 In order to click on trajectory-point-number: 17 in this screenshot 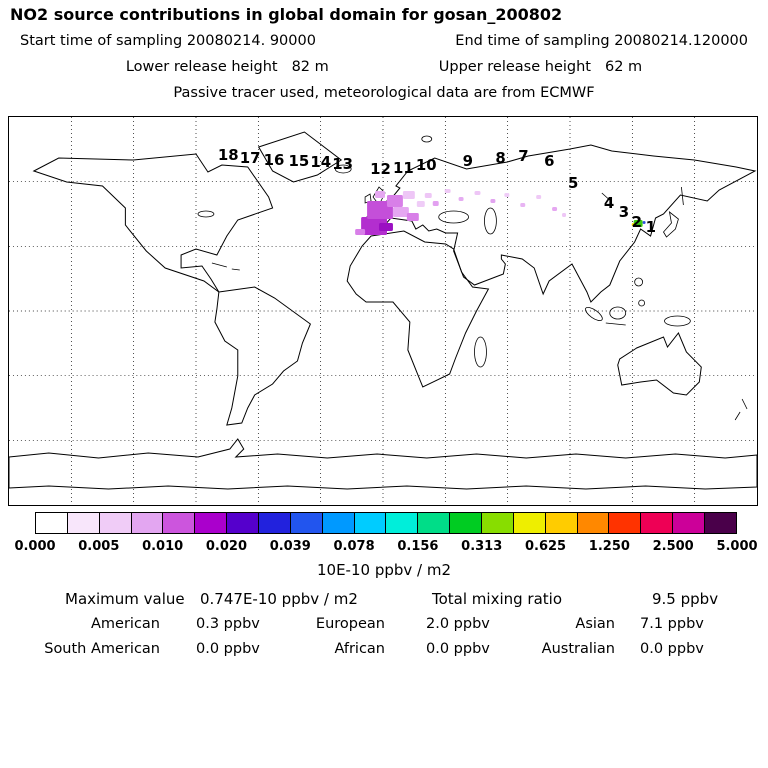, I will do `click(250, 158)`.